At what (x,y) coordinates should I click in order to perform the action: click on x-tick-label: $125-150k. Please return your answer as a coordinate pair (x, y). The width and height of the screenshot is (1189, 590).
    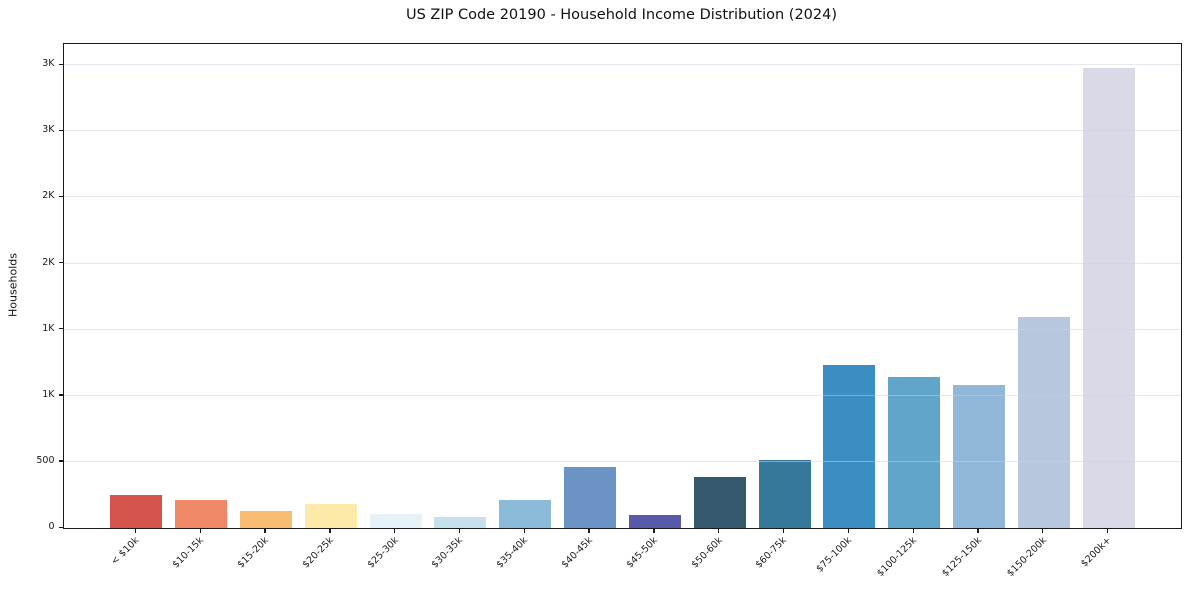
    Looking at the image, I should click on (961, 557).